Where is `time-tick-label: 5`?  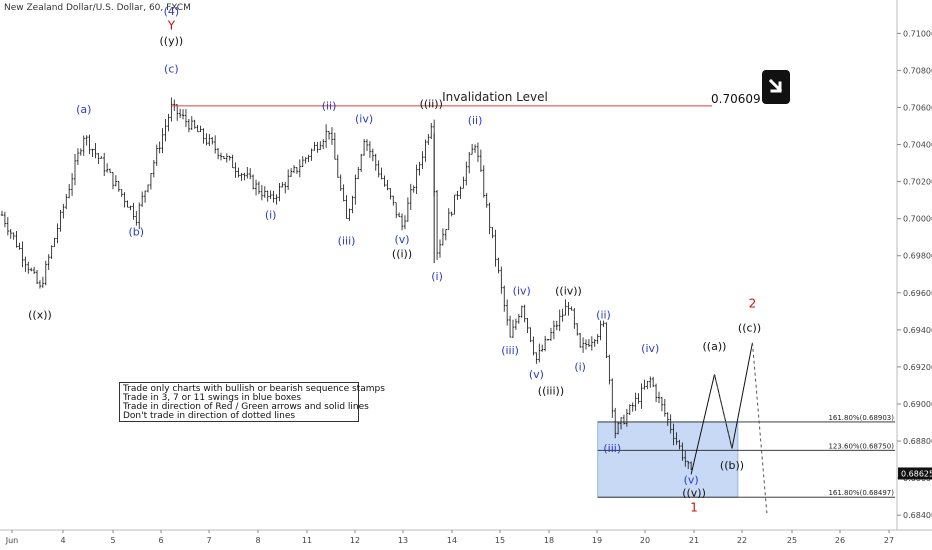
time-tick-label: 5 is located at coordinates (112, 540).